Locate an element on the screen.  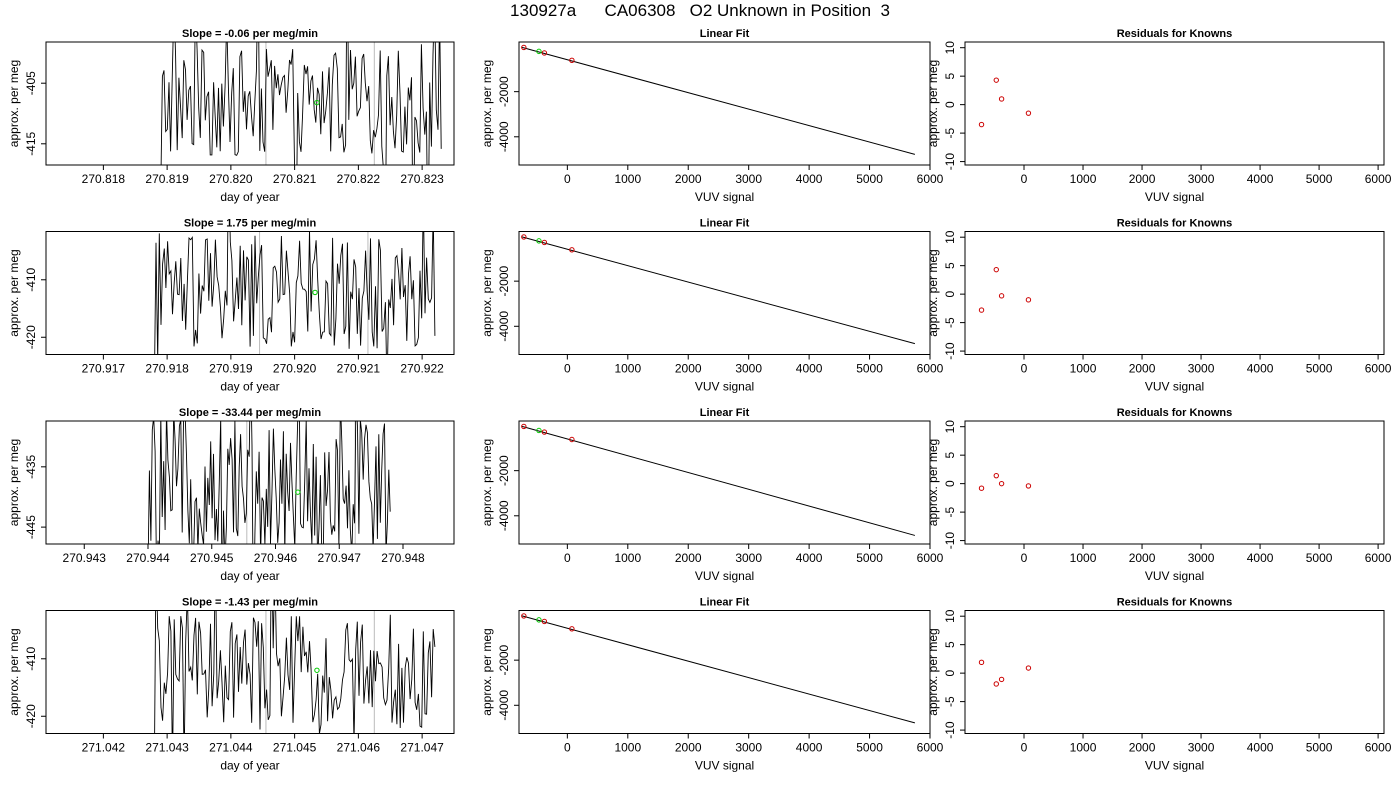
page-title: 130927a CA06308 O2 Unknown in Position 3 is located at coordinates (700, 10).